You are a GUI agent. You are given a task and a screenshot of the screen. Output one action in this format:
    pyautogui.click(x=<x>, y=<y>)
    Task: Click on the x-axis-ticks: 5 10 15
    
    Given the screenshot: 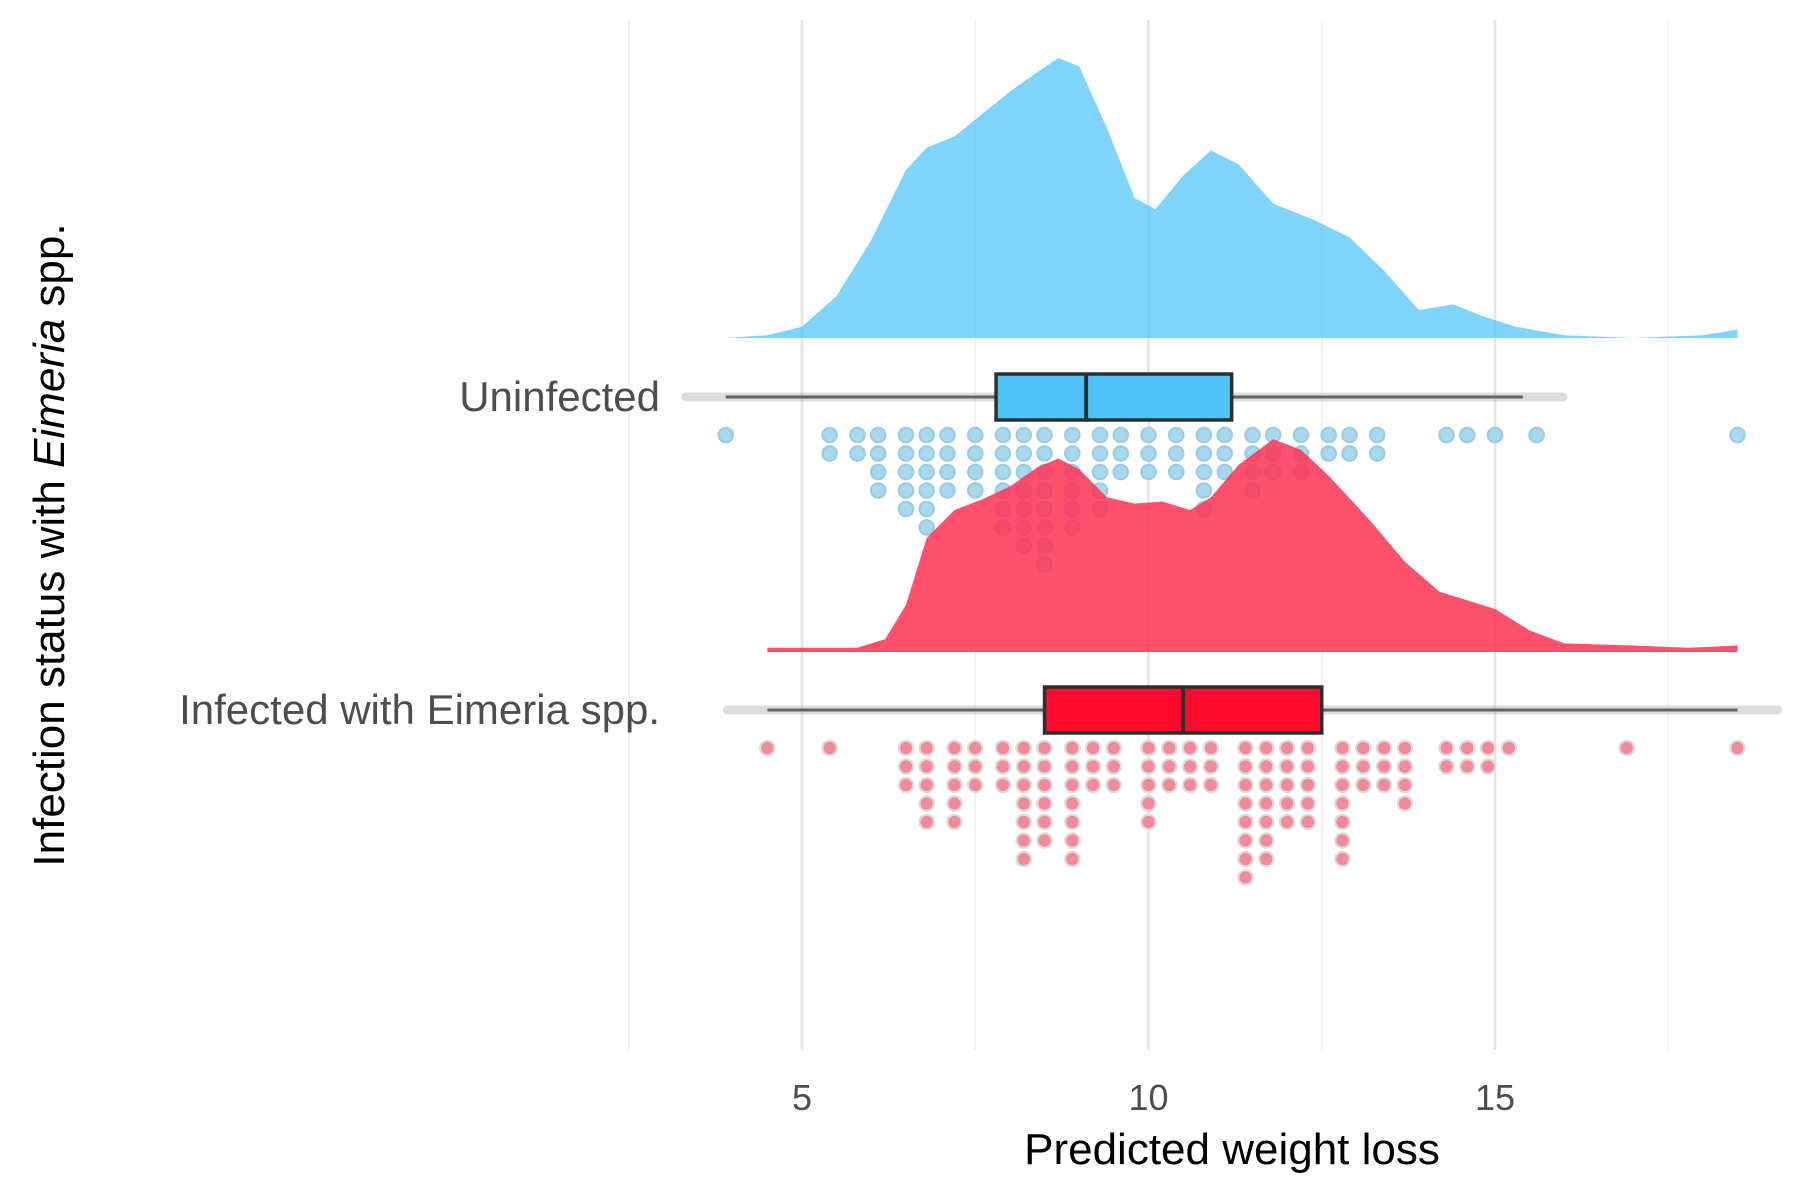 What is the action you would take?
    pyautogui.click(x=1153, y=1097)
    